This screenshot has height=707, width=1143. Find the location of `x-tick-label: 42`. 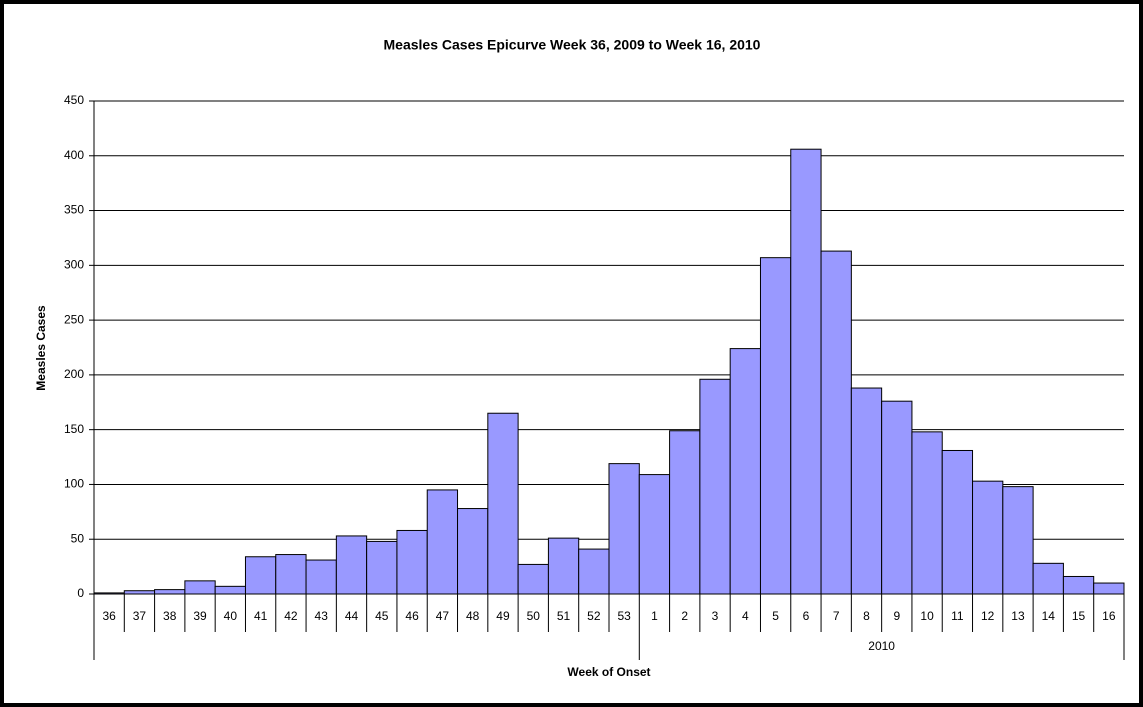

x-tick-label: 42 is located at coordinates (291, 616).